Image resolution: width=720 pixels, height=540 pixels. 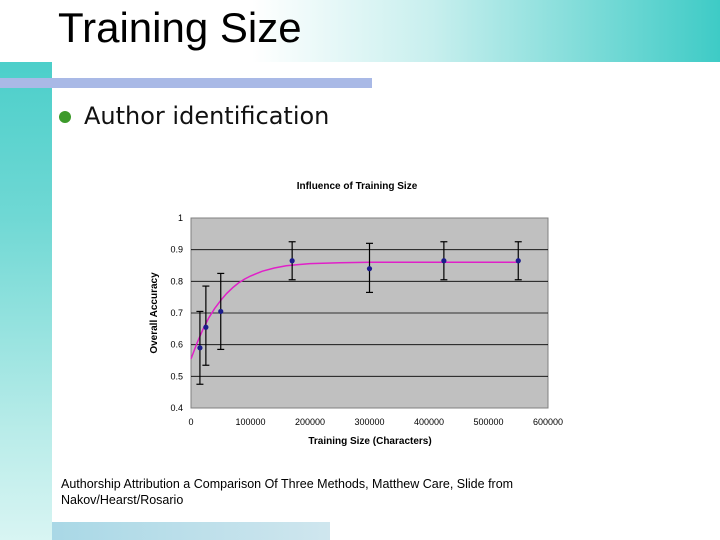 I want to click on x-tick-label: 400000, so click(x=429, y=422).